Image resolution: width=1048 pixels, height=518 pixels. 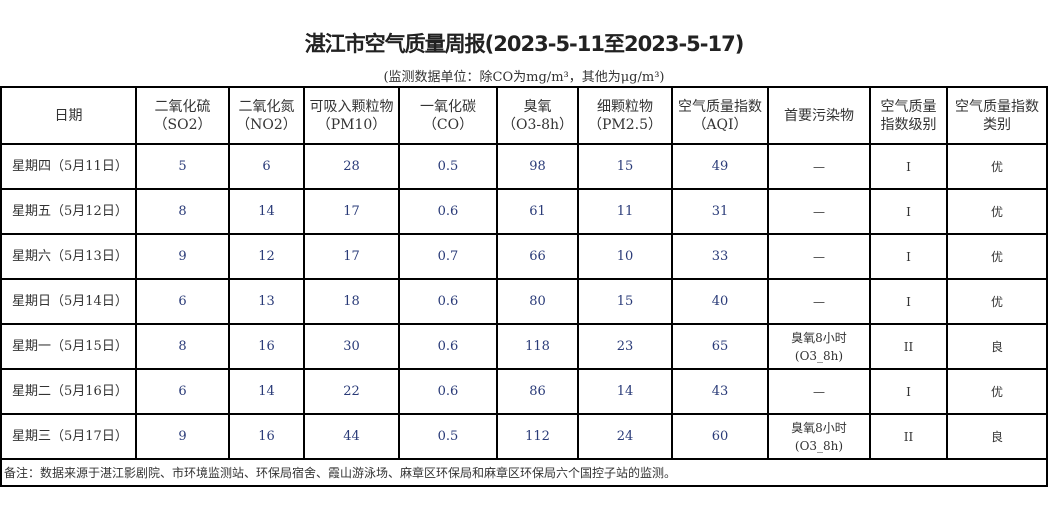 I want to click on table-cell: 23, so click(x=625, y=346).